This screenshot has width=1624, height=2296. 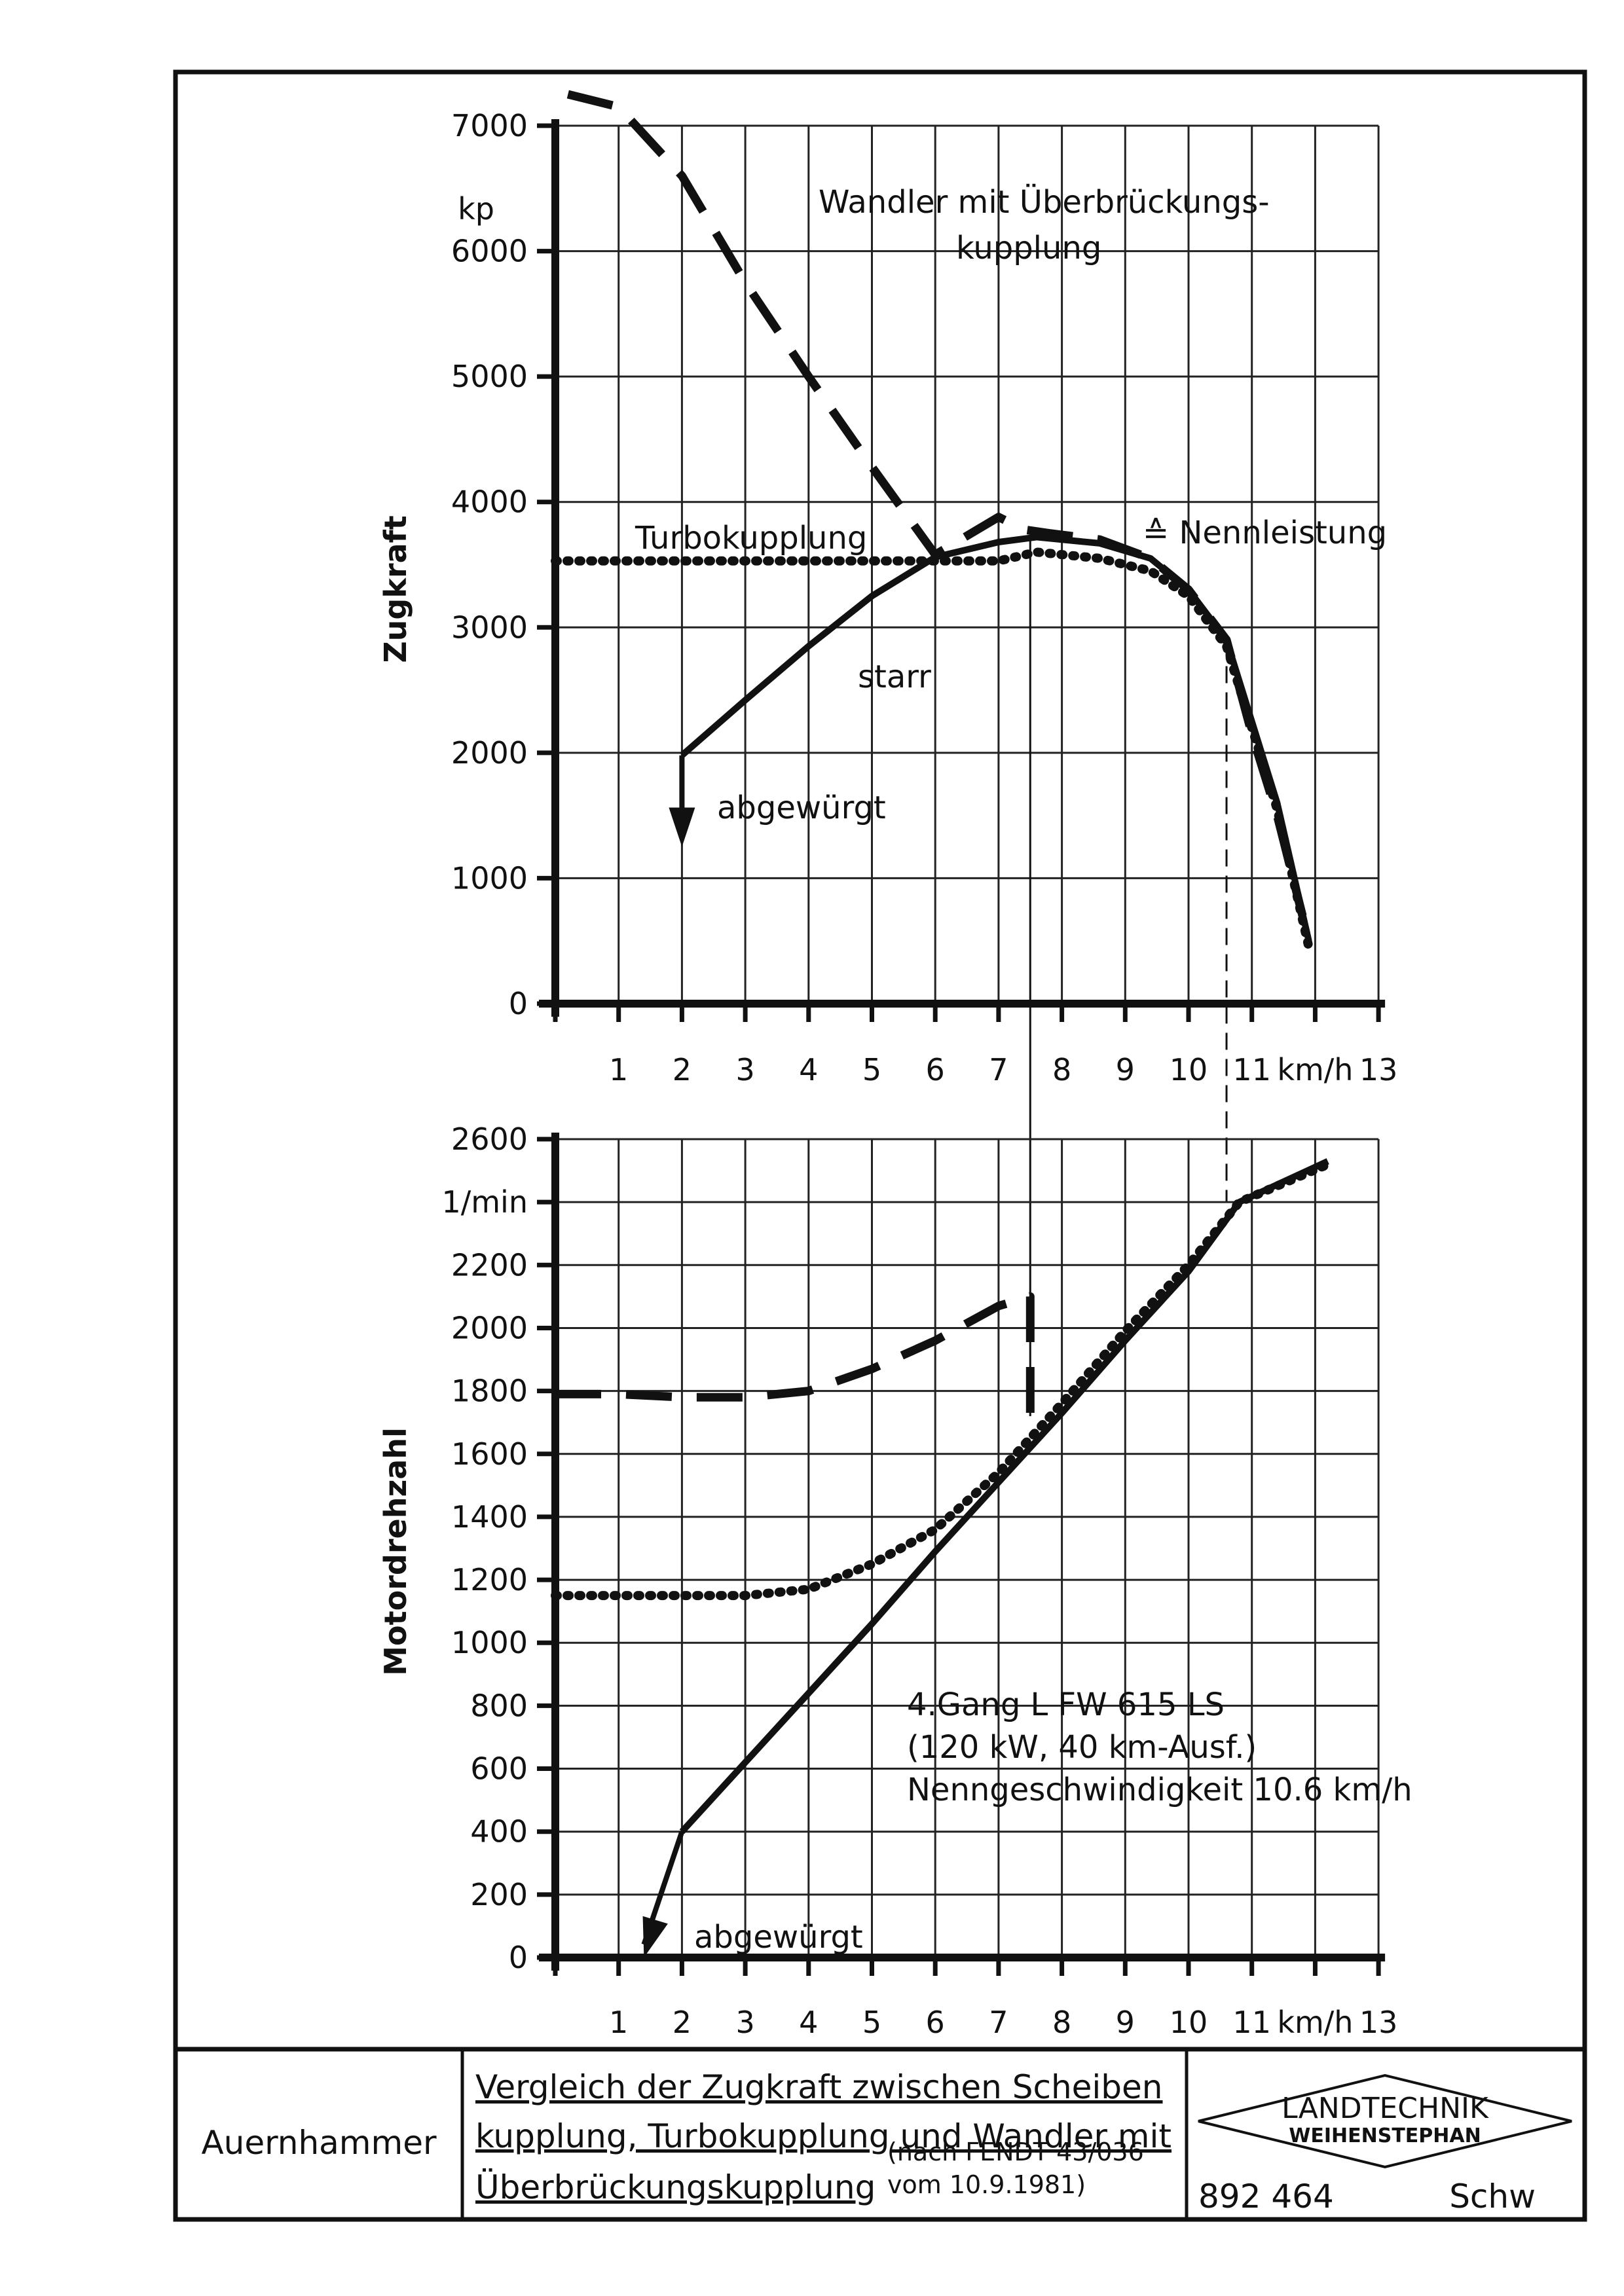 I want to click on zugkraft-x-tick-label: 8, so click(x=1061, y=1069).